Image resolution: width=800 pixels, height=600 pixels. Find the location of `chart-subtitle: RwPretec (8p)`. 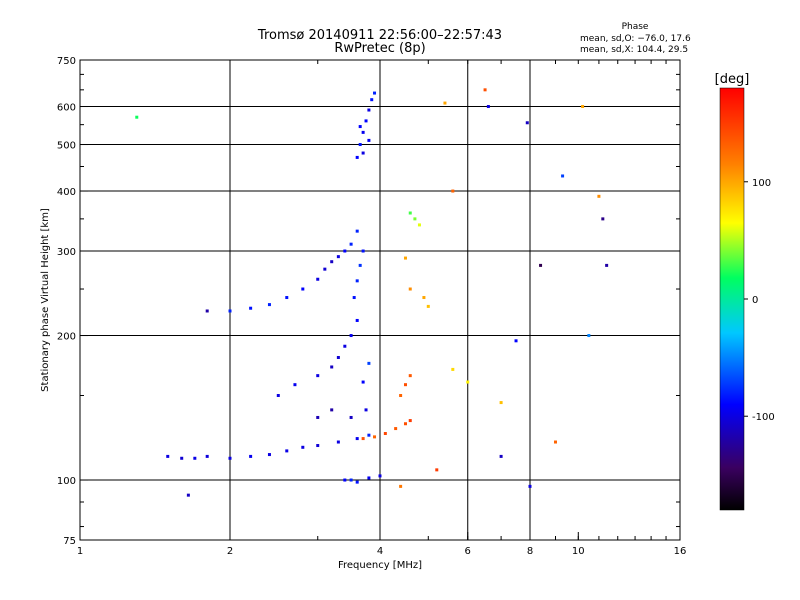

chart-subtitle: RwPretec (8p) is located at coordinates (380, 48).